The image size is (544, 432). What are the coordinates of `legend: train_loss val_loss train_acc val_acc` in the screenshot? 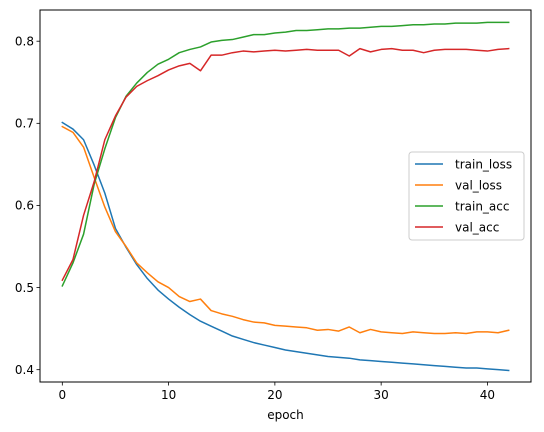 It's located at (466, 196).